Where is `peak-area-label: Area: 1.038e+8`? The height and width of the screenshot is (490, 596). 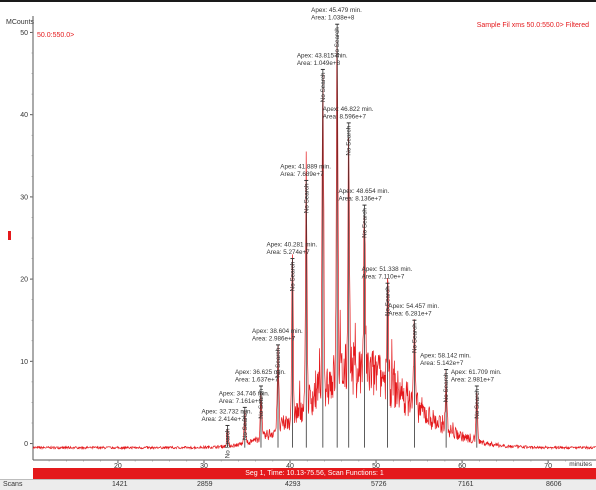 peak-area-label: Area: 1.038e+8 is located at coordinates (333, 18).